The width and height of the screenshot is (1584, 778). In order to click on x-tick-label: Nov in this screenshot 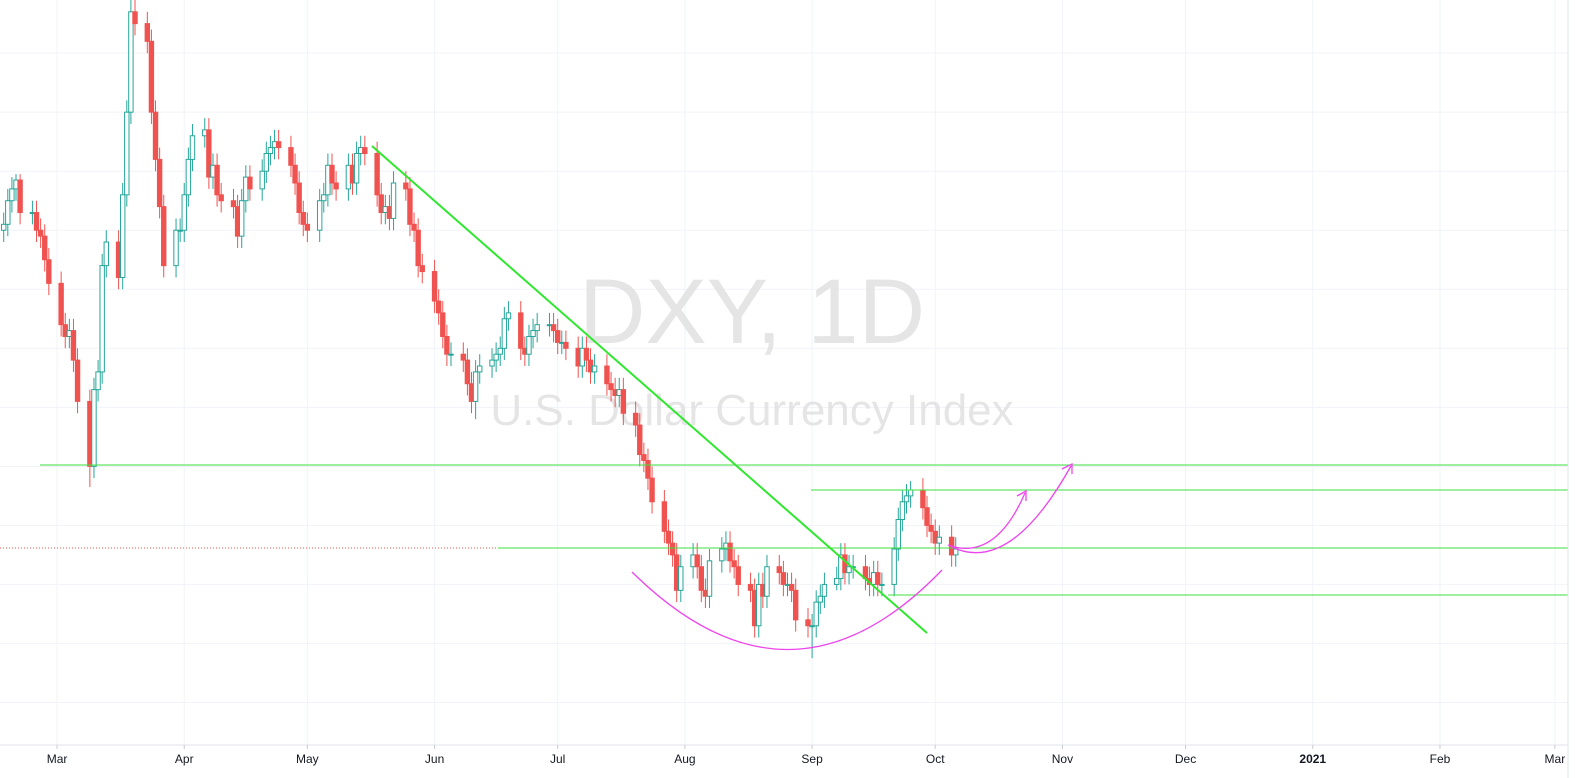, I will do `click(1062, 759)`.